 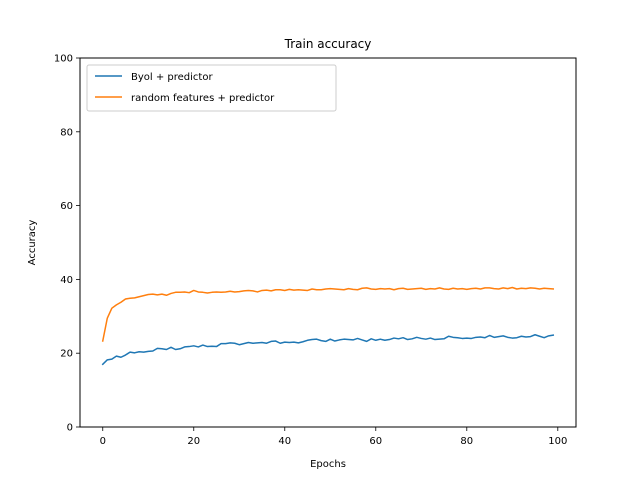 I want to click on y-tick-label-40: 40, so click(x=66, y=280).